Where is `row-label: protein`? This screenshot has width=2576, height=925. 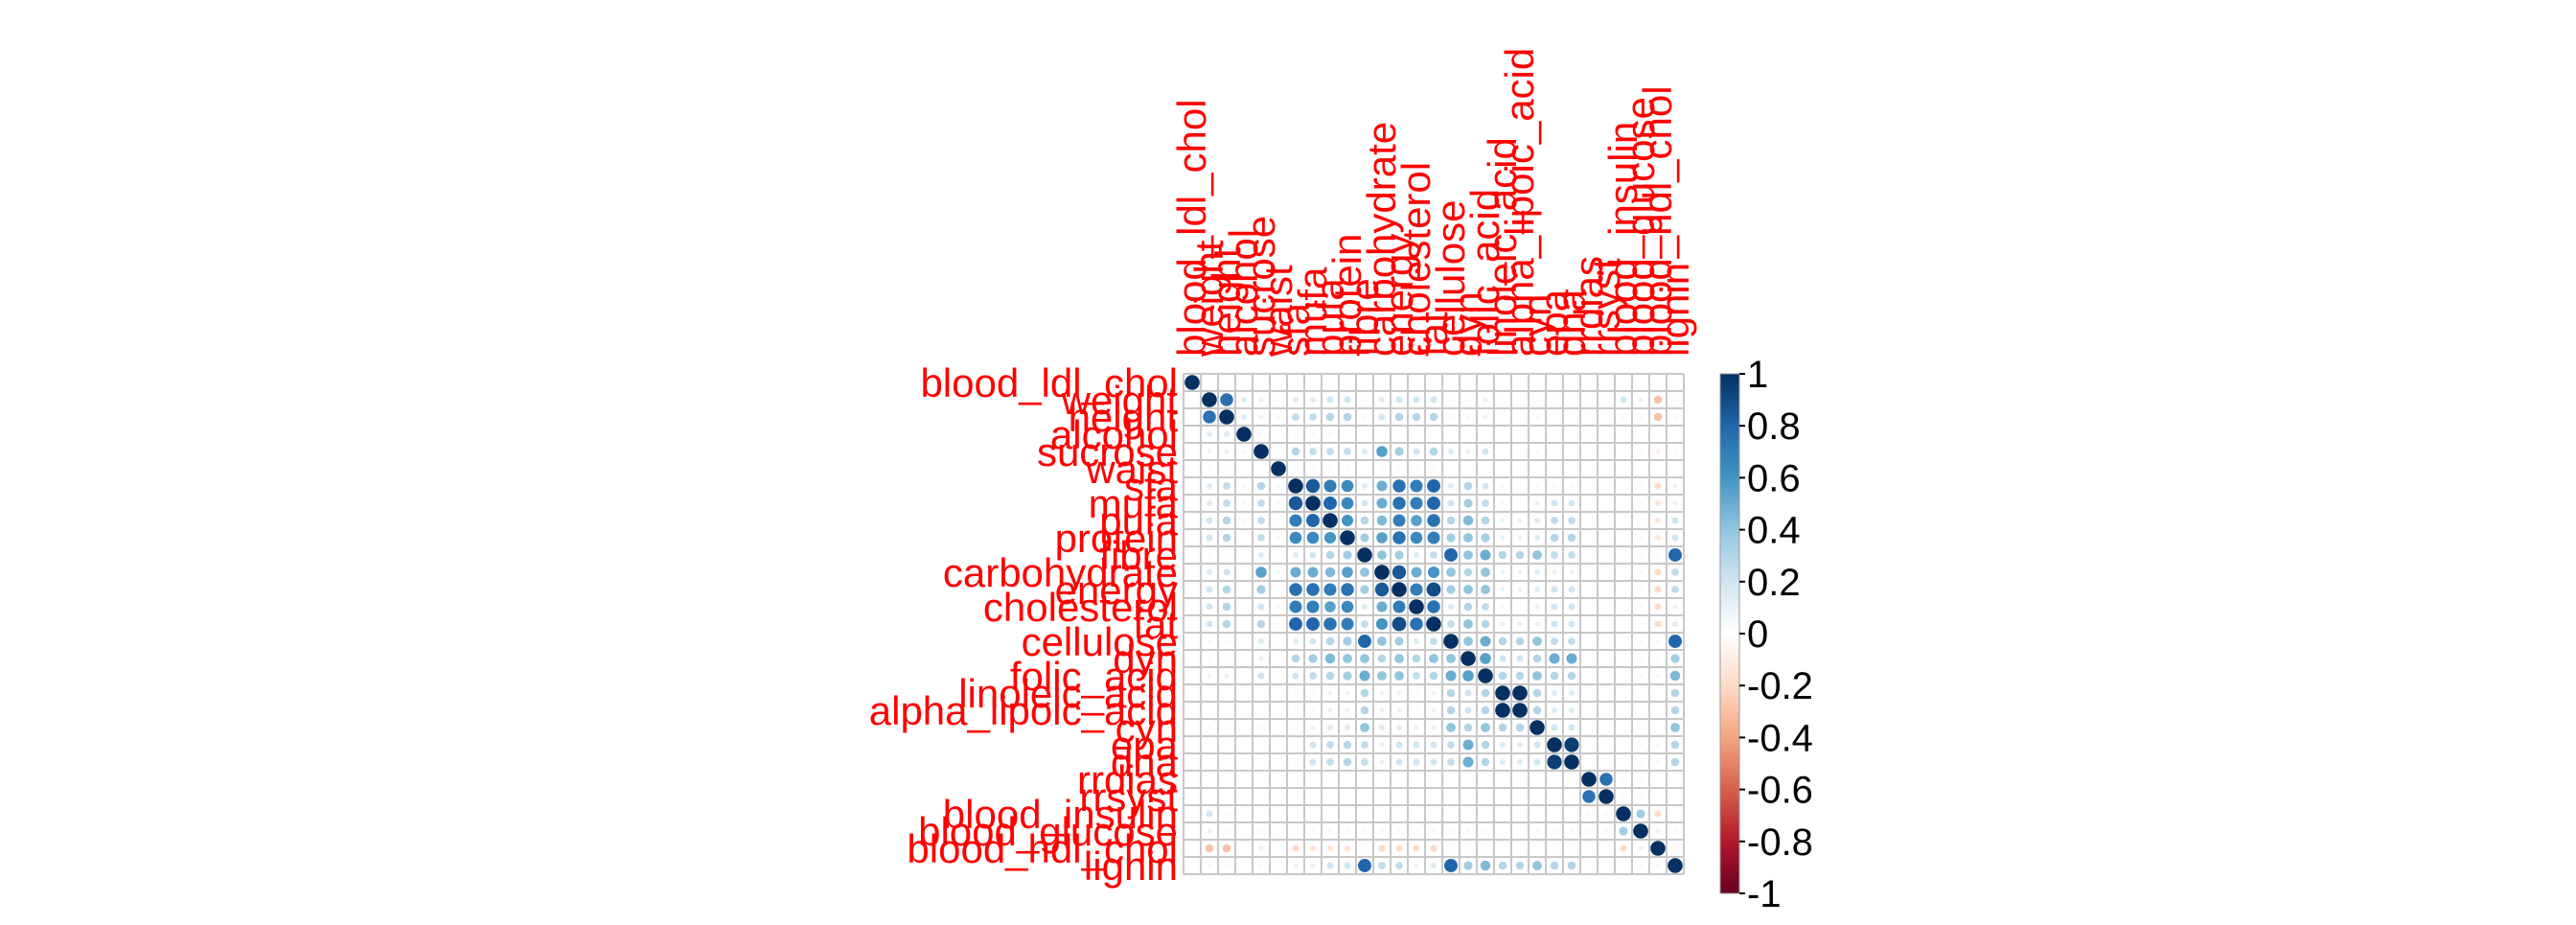 row-label: protein is located at coordinates (1116, 538).